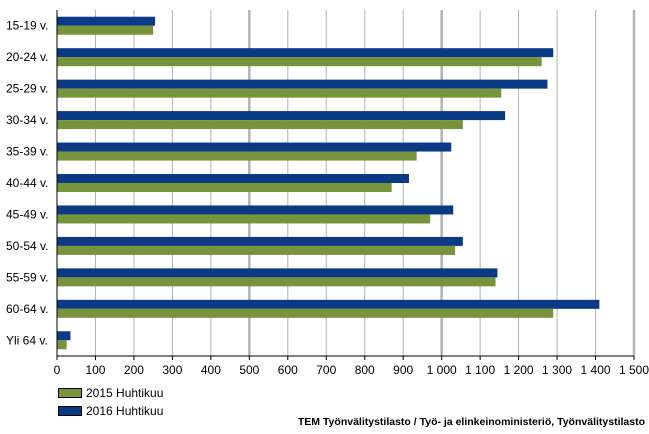 The image size is (649, 434). I want to click on legend-item-2016: 2016 Huhtikuu, so click(110, 411).